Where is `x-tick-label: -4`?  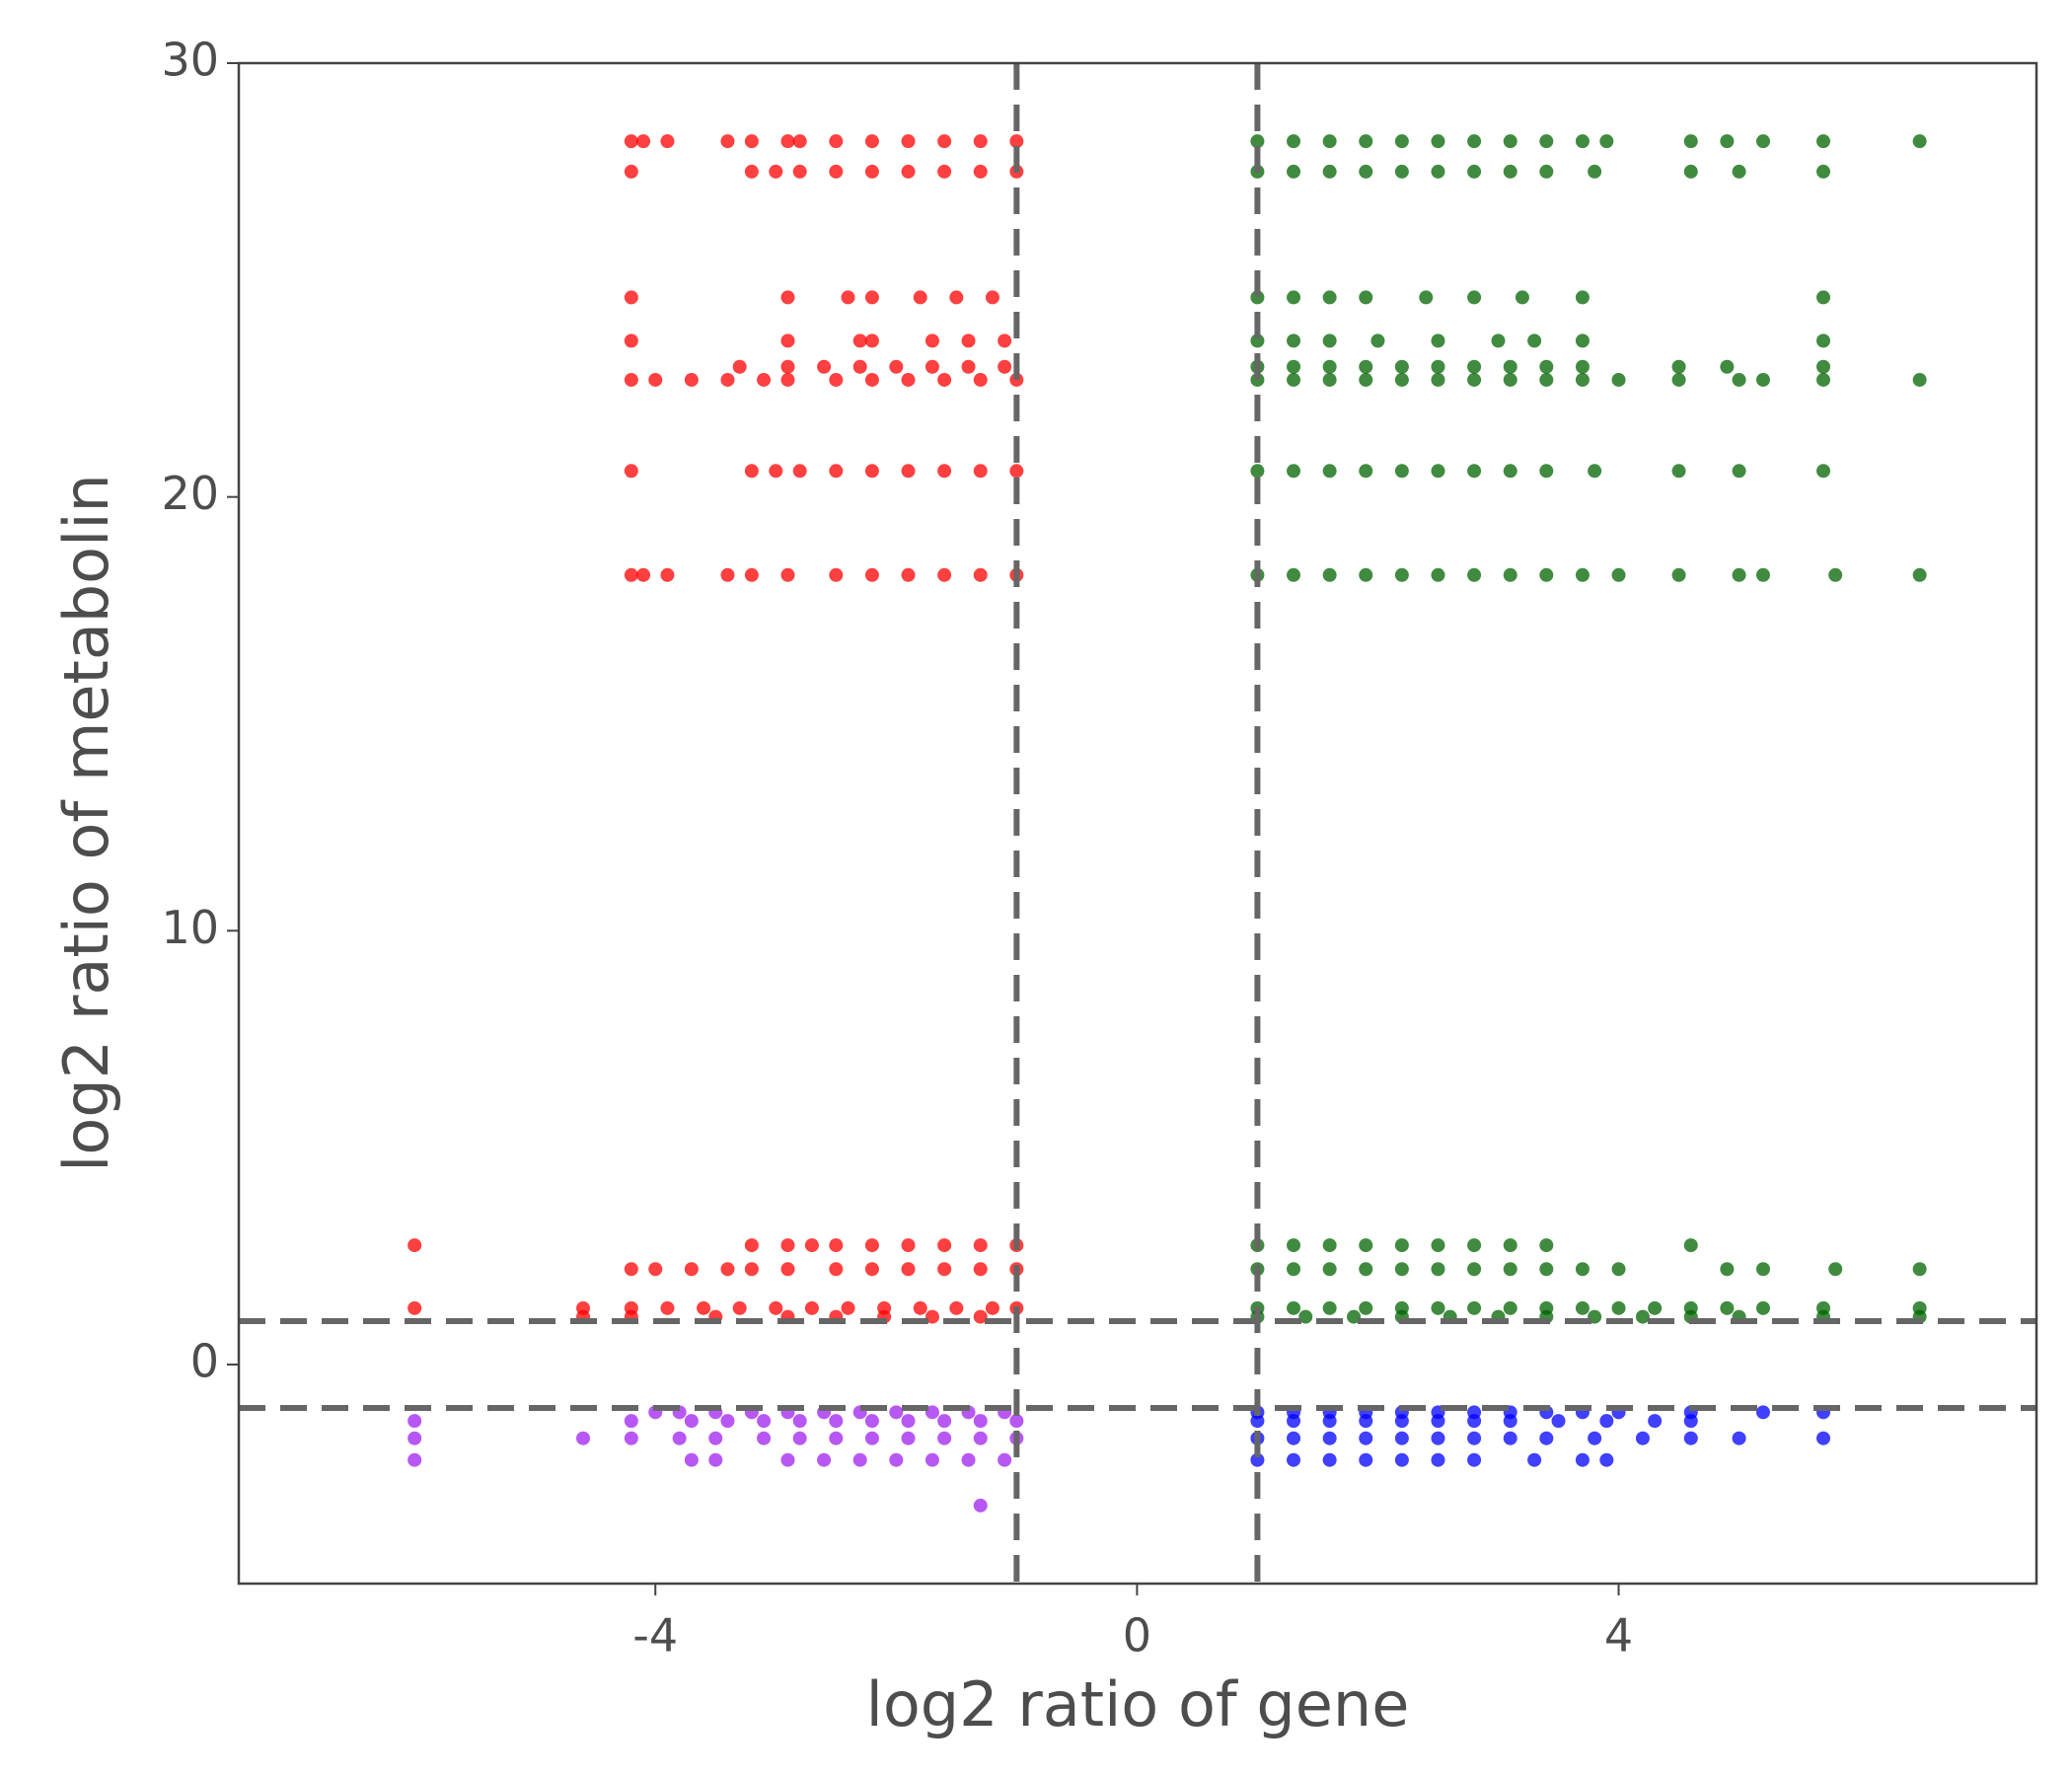 x-tick-label: -4 is located at coordinates (655, 1636).